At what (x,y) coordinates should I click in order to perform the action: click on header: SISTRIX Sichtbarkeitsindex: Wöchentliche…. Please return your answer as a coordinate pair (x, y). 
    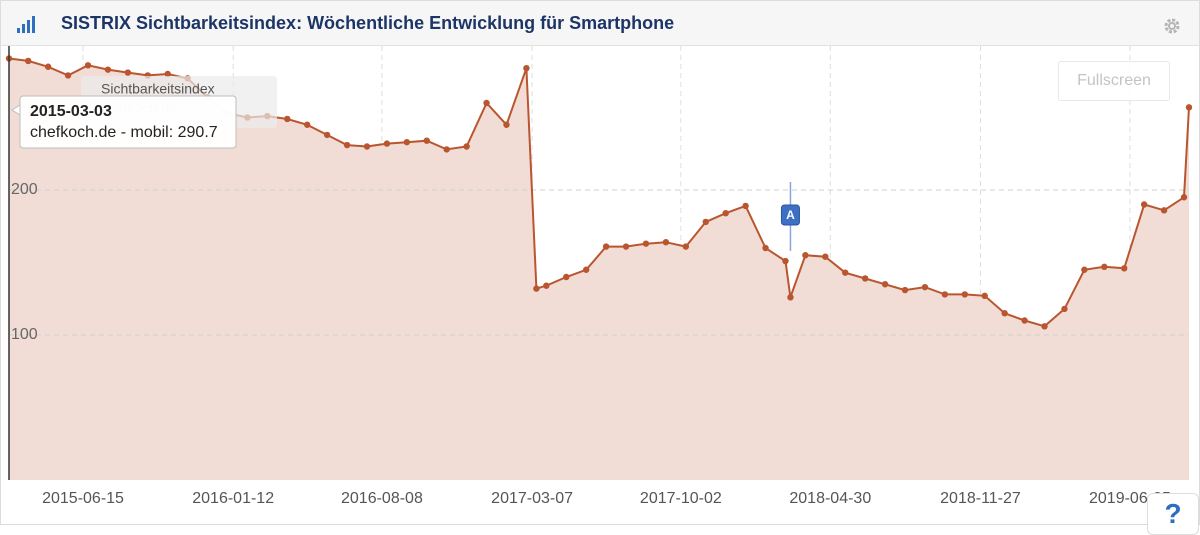
    Looking at the image, I should click on (600, 23).